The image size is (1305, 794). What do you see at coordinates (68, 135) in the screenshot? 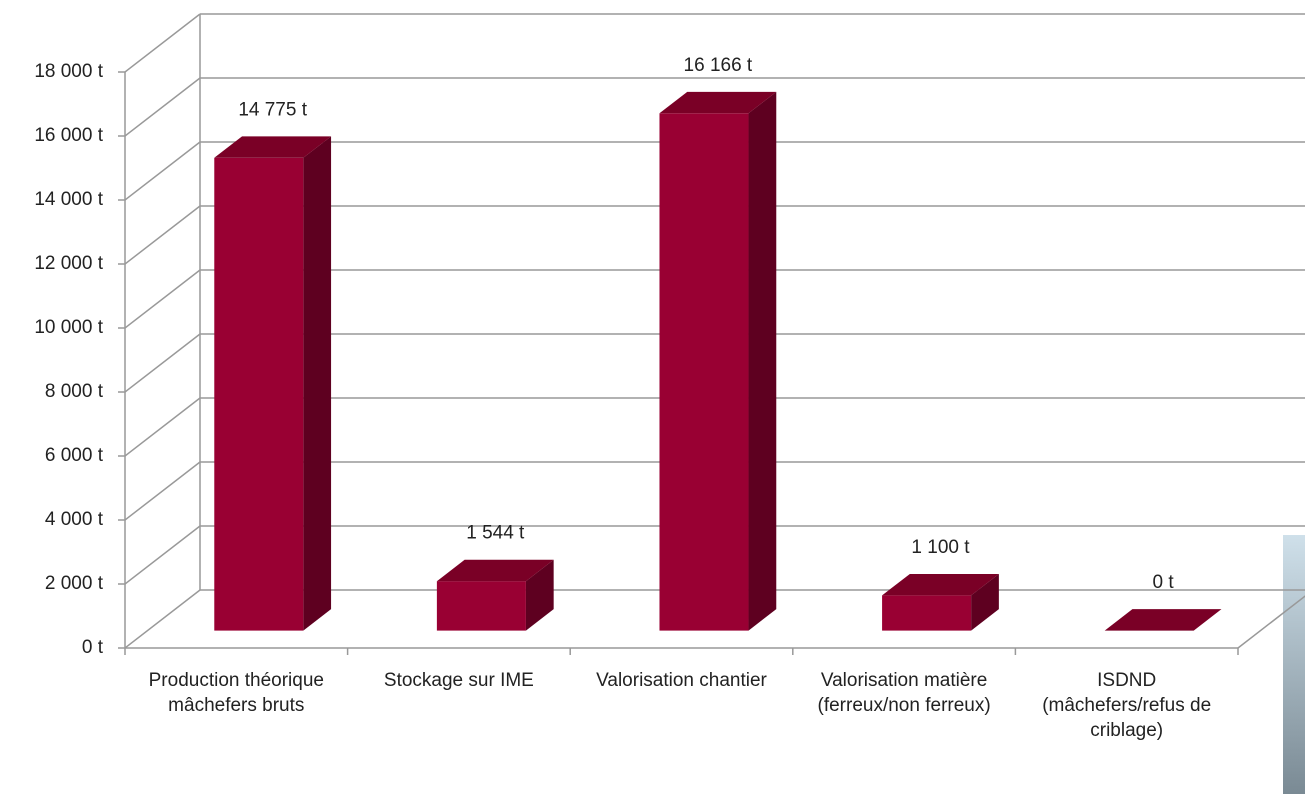
I see `y-tick-label: 16 000 t` at bounding box center [68, 135].